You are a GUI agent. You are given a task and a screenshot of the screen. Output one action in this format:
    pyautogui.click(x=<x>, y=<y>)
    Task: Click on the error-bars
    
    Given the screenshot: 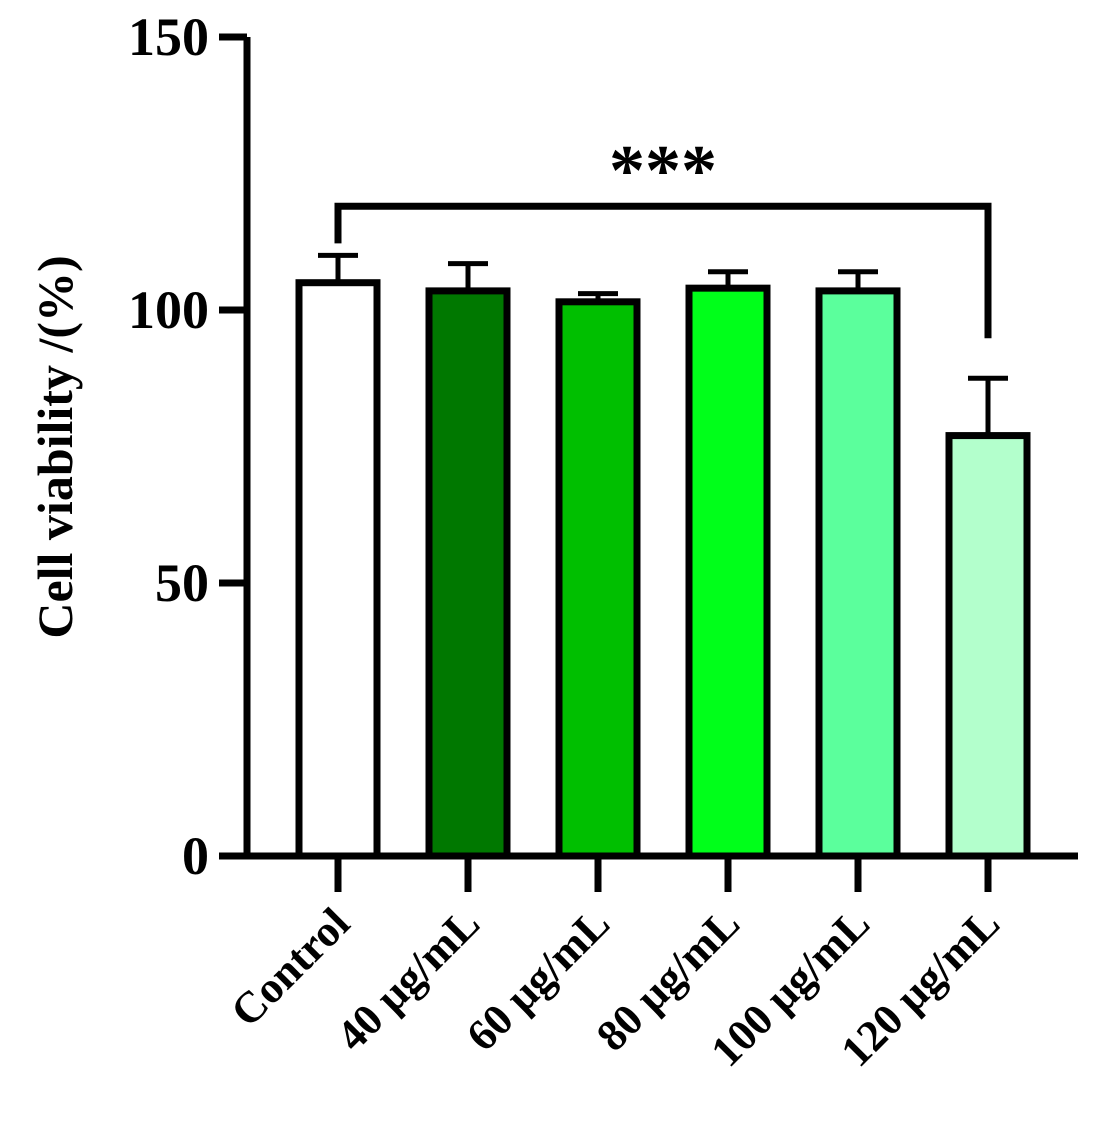 What is the action you would take?
    pyautogui.click(x=663, y=344)
    